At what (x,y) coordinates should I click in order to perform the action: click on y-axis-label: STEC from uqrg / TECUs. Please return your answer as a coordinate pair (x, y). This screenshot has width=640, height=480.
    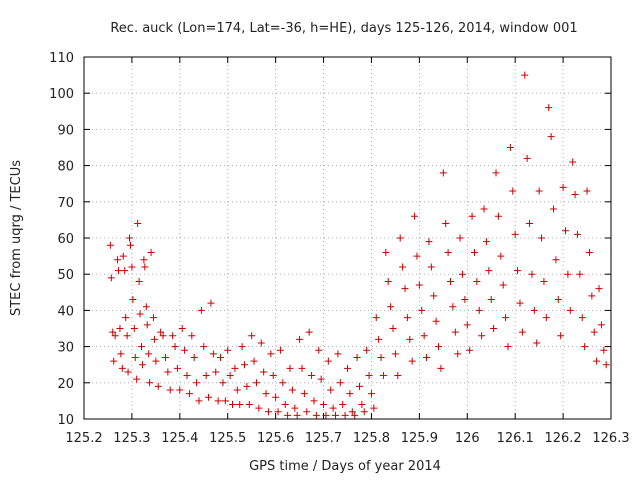
    Looking at the image, I should click on (16, 238).